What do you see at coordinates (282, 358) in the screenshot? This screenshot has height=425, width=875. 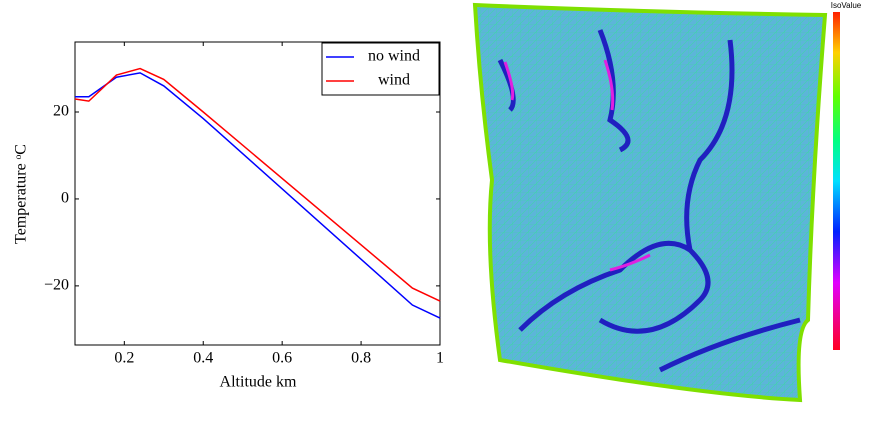 I see `x-tick-label: 0.6` at bounding box center [282, 358].